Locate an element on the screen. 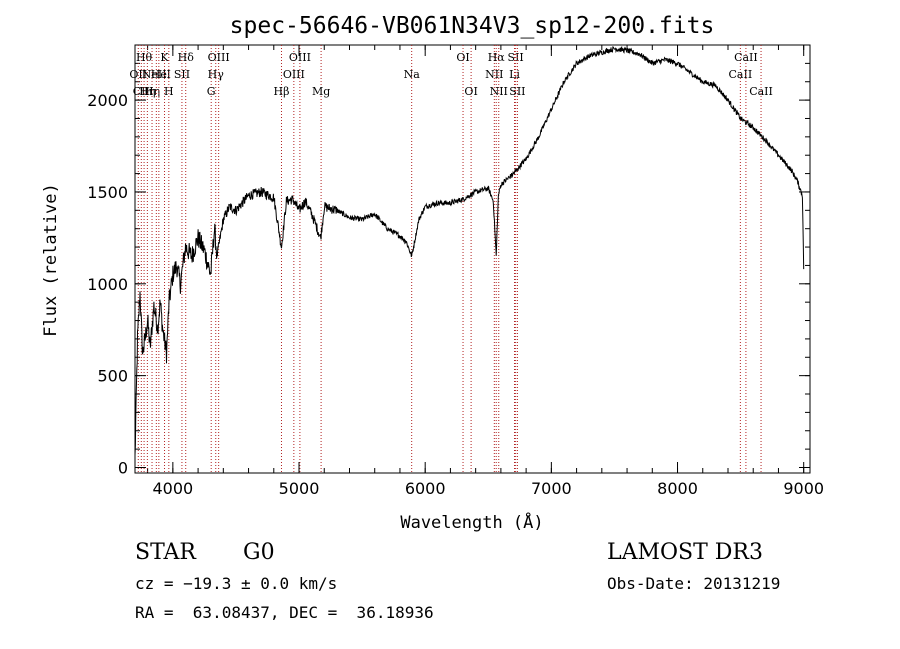 The image size is (900, 649). survey-name: LAMOST DR3 is located at coordinates (685, 552).